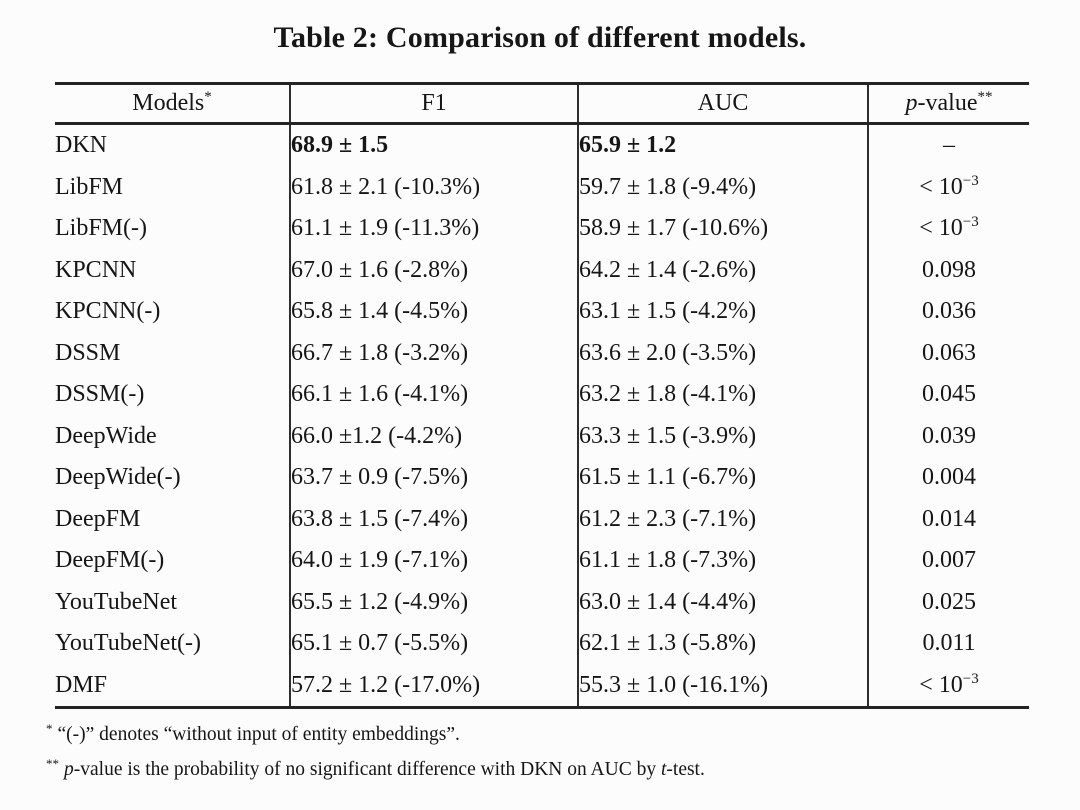  Describe the element at coordinates (722, 686) in the screenshot. I see `auc-score-cell: 55.3 ± 1.0 (-16.1%)` at that location.